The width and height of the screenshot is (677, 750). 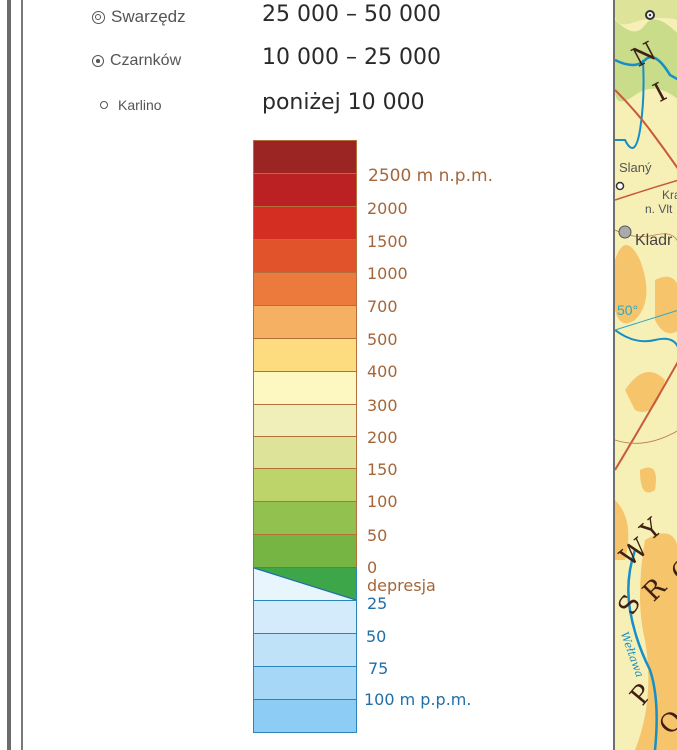 I want to click on elevation-label: 500, so click(x=382, y=339).